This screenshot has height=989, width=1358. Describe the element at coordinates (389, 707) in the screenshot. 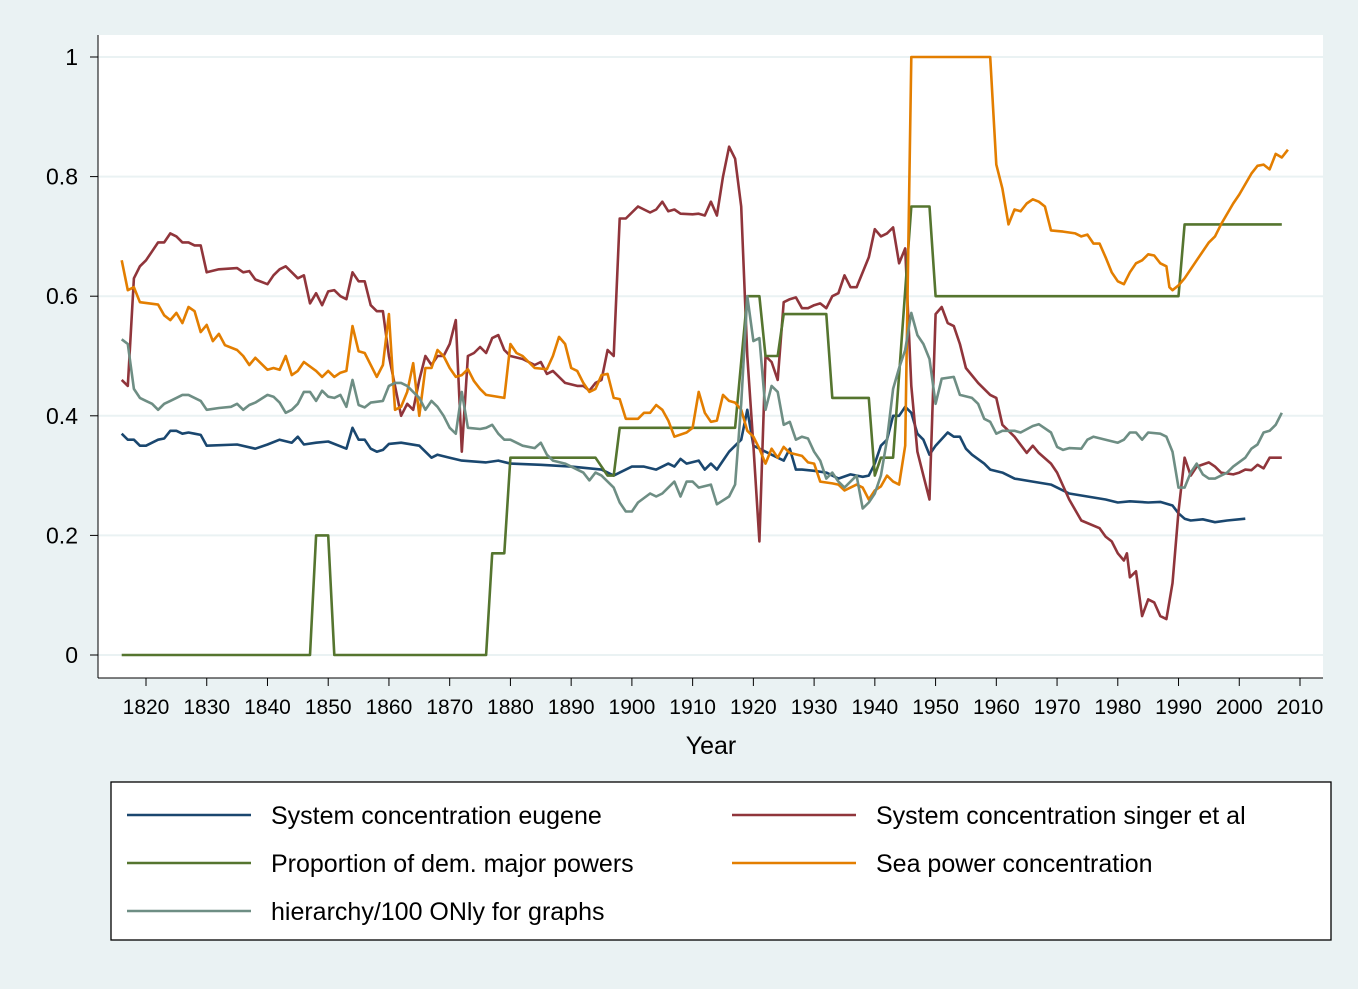

I see `x-tick-label: 1860` at that location.